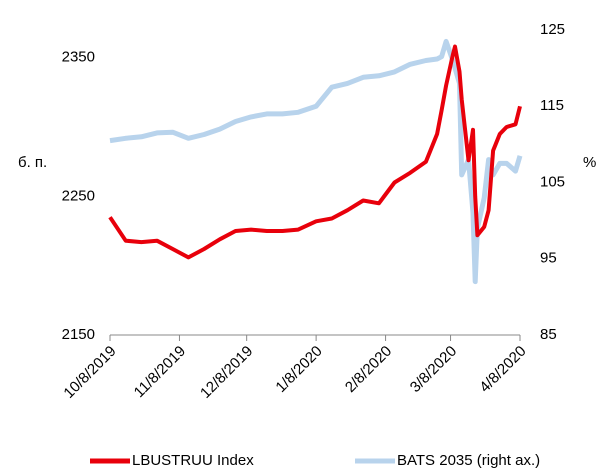  What do you see at coordinates (78, 195) in the screenshot?
I see `y-tick-label: 2250` at bounding box center [78, 195].